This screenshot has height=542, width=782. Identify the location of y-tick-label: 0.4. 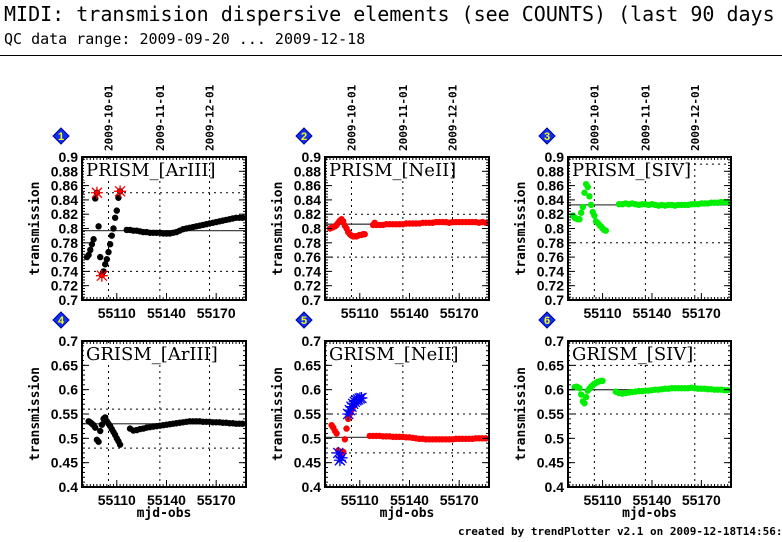
(312, 487).